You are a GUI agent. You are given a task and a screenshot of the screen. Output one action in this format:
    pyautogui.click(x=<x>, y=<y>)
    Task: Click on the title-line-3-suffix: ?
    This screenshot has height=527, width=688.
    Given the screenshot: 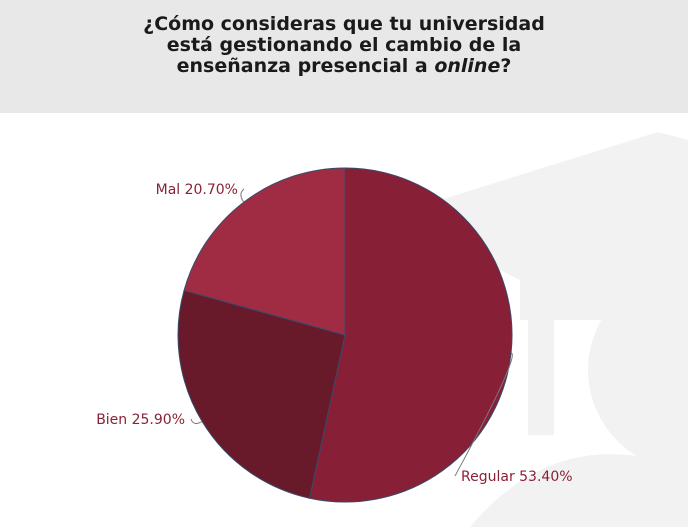 What is the action you would take?
    pyautogui.click(x=506, y=66)
    